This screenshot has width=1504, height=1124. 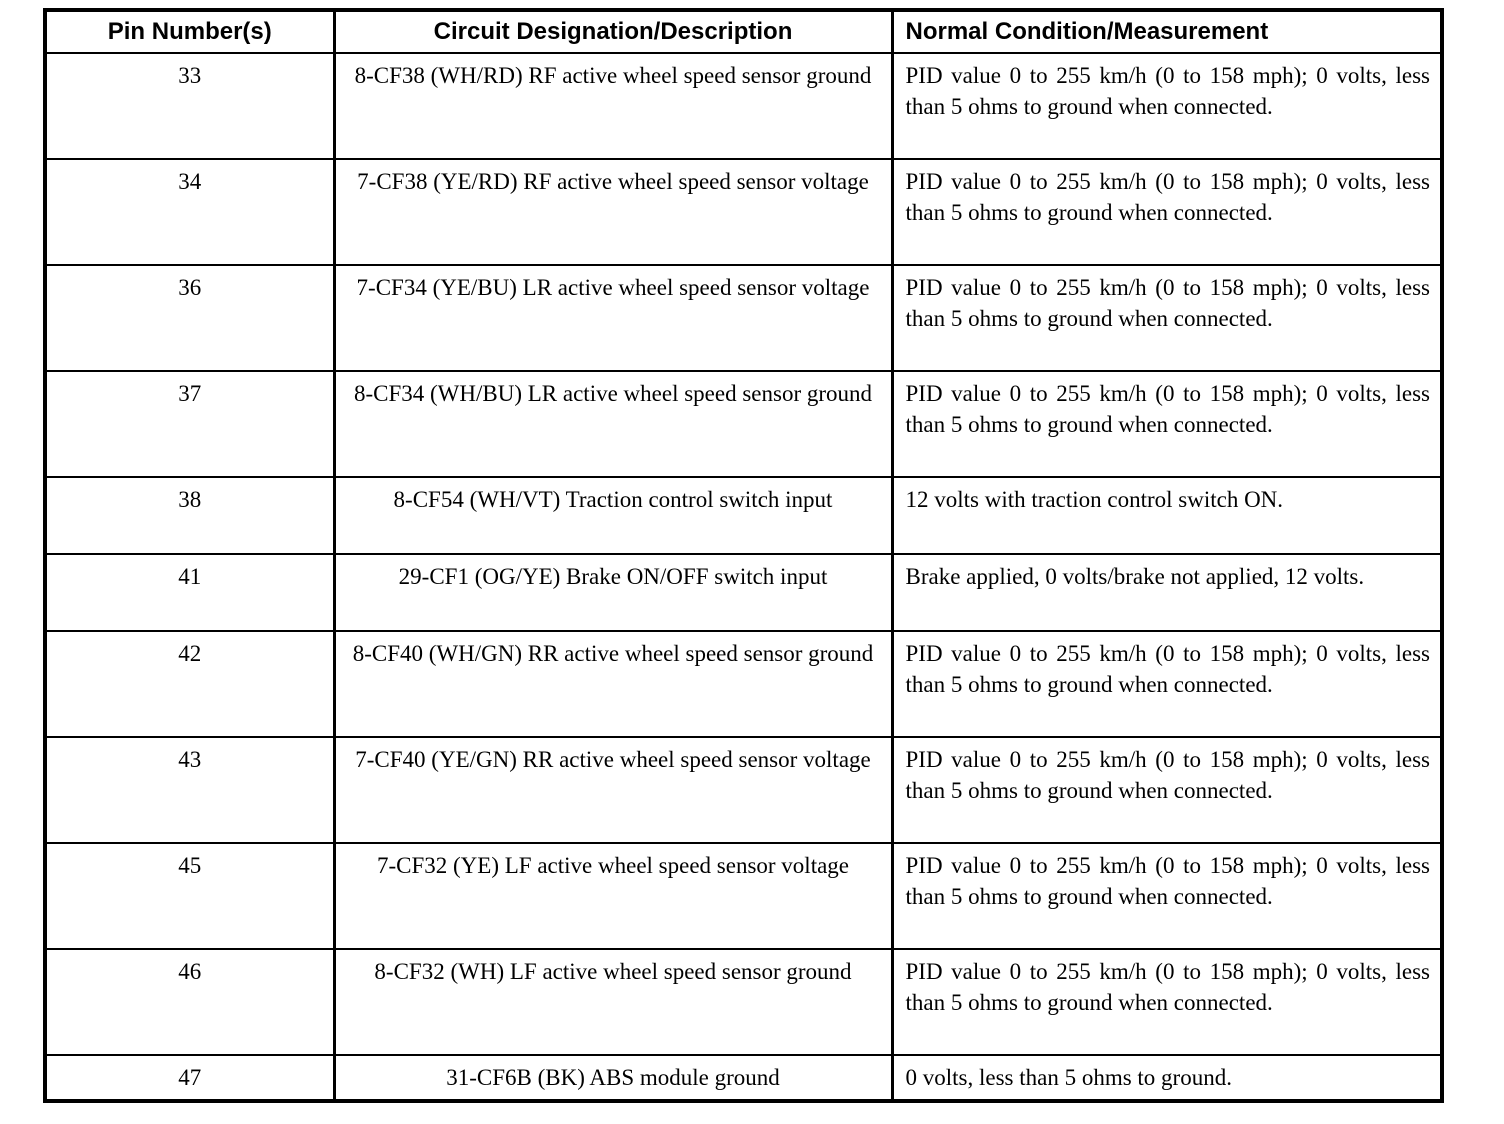 I want to click on normal-condition-cell: 0 volts, less than 5 ohms to ground., so click(x=1167, y=1078).